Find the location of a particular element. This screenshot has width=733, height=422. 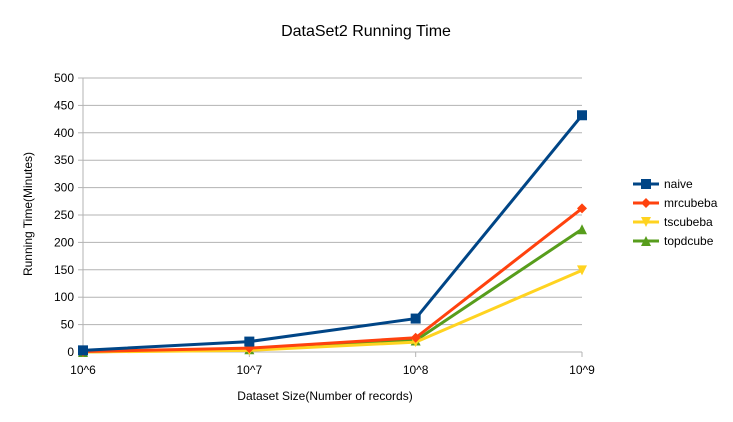

x-tick-label: 10^8 is located at coordinates (416, 370).